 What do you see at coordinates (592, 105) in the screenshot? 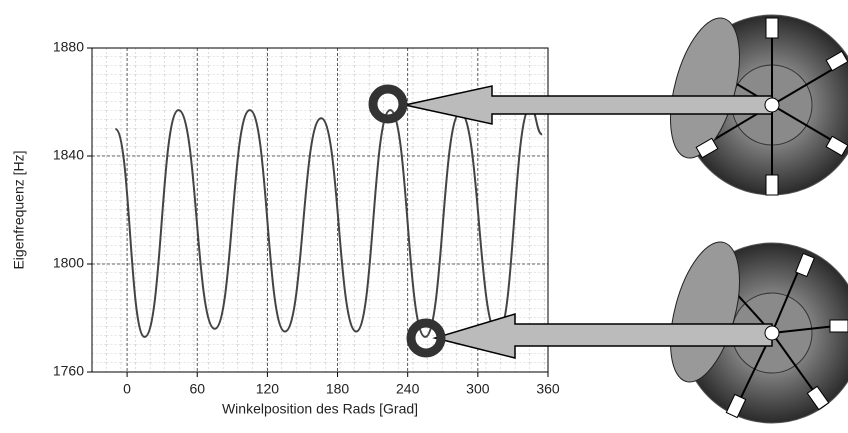
I see `arrow-top` at bounding box center [592, 105].